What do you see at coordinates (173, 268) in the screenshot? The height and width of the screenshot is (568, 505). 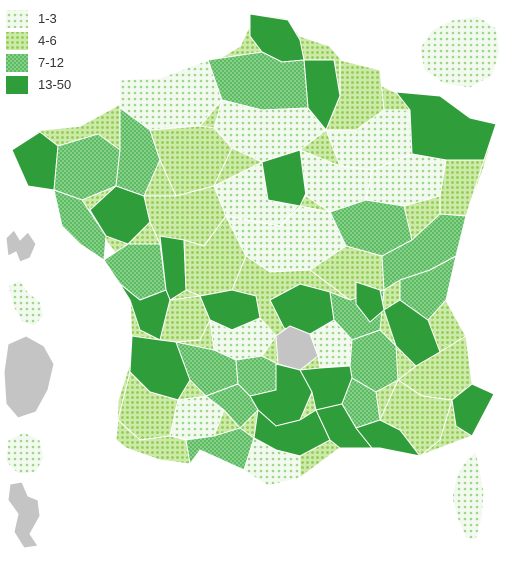 I see `region-deux-sevres` at bounding box center [173, 268].